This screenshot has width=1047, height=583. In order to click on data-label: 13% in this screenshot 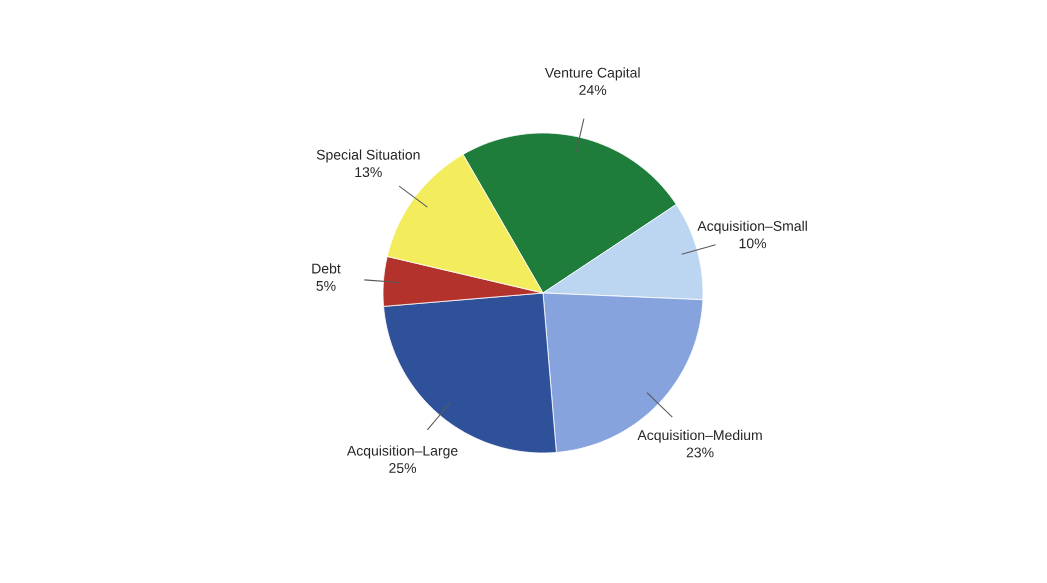, I will do `click(368, 172)`.